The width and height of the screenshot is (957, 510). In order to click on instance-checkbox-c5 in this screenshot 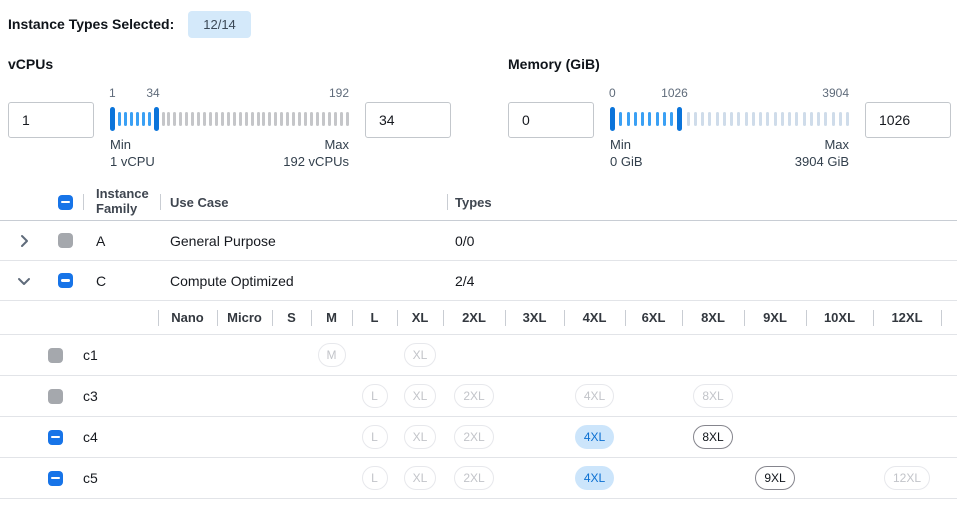, I will do `click(55, 478)`.